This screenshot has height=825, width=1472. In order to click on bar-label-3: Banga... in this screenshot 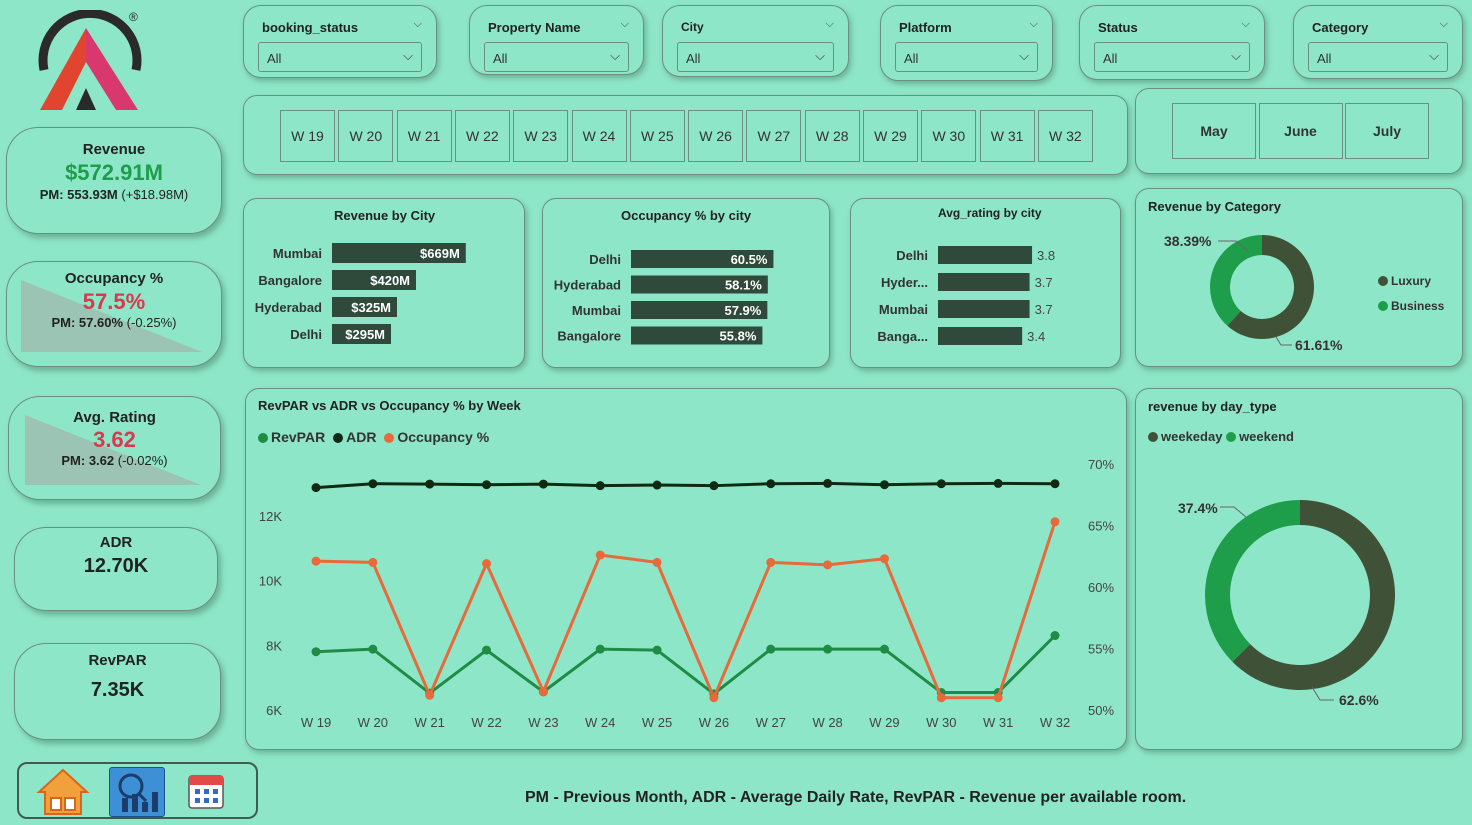, I will do `click(902, 336)`.